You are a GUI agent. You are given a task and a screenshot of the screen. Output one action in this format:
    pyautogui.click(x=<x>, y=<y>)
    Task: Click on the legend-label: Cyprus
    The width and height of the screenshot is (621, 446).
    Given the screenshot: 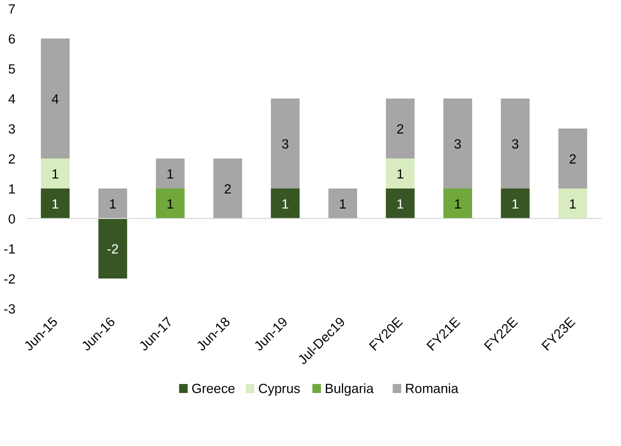 What is the action you would take?
    pyautogui.click(x=279, y=388)
    